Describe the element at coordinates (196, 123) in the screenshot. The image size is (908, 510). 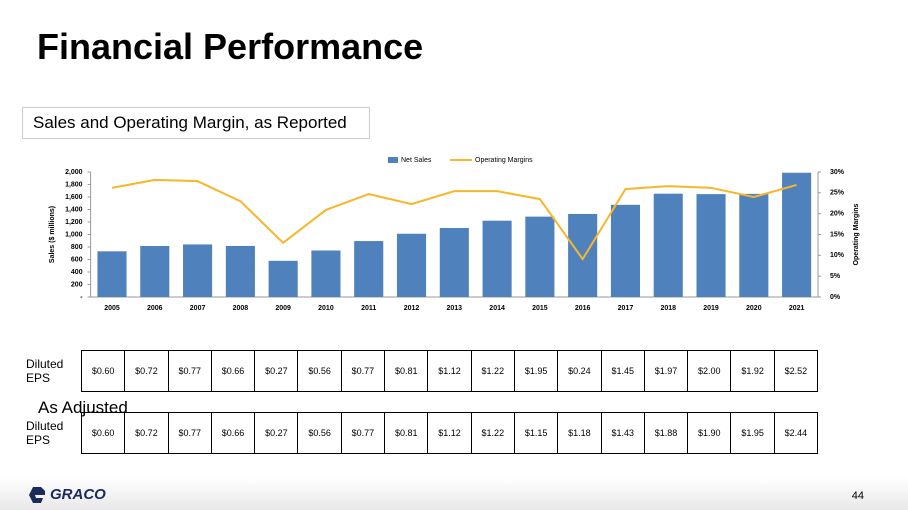
I see `subtitle: Sales and Operating Margin, as Reported` at that location.